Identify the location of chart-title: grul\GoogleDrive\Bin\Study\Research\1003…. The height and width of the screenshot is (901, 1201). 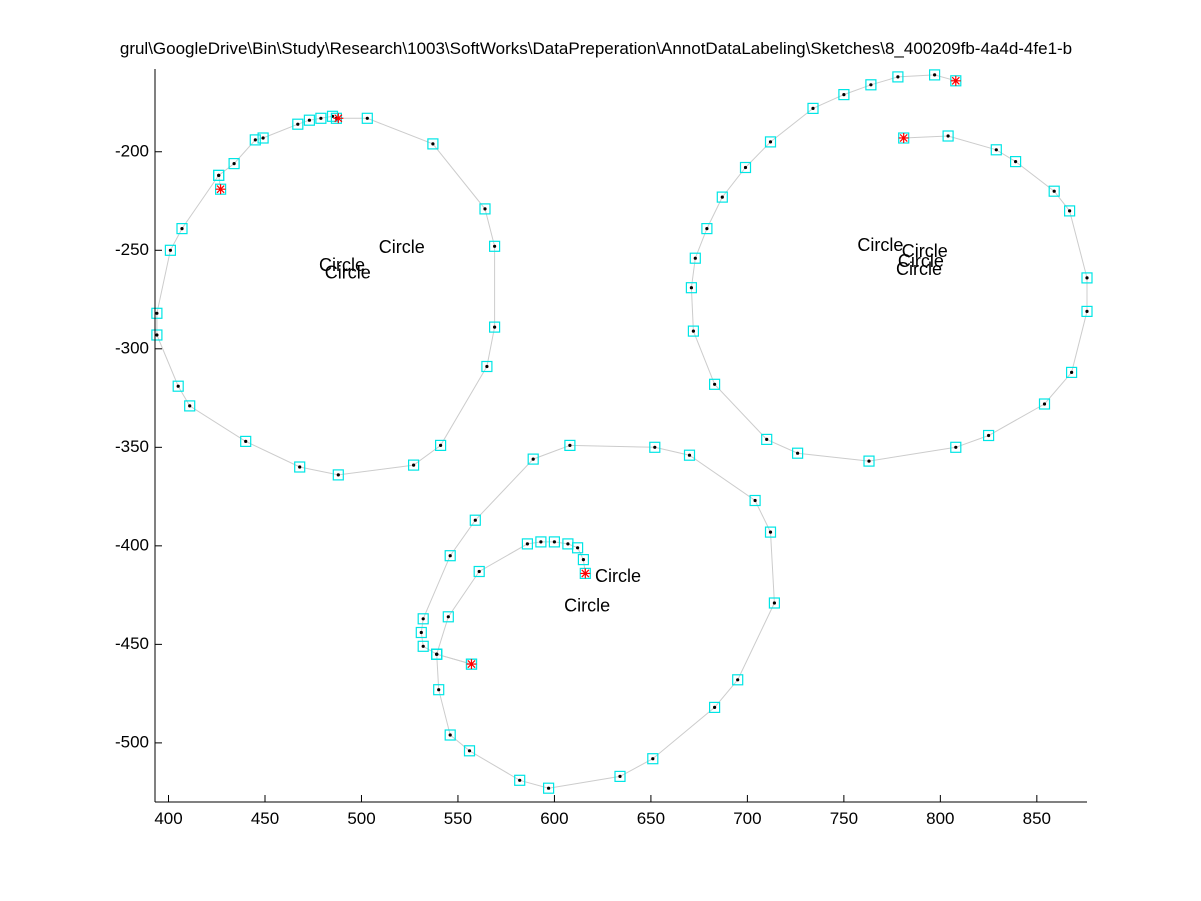
(596, 48).